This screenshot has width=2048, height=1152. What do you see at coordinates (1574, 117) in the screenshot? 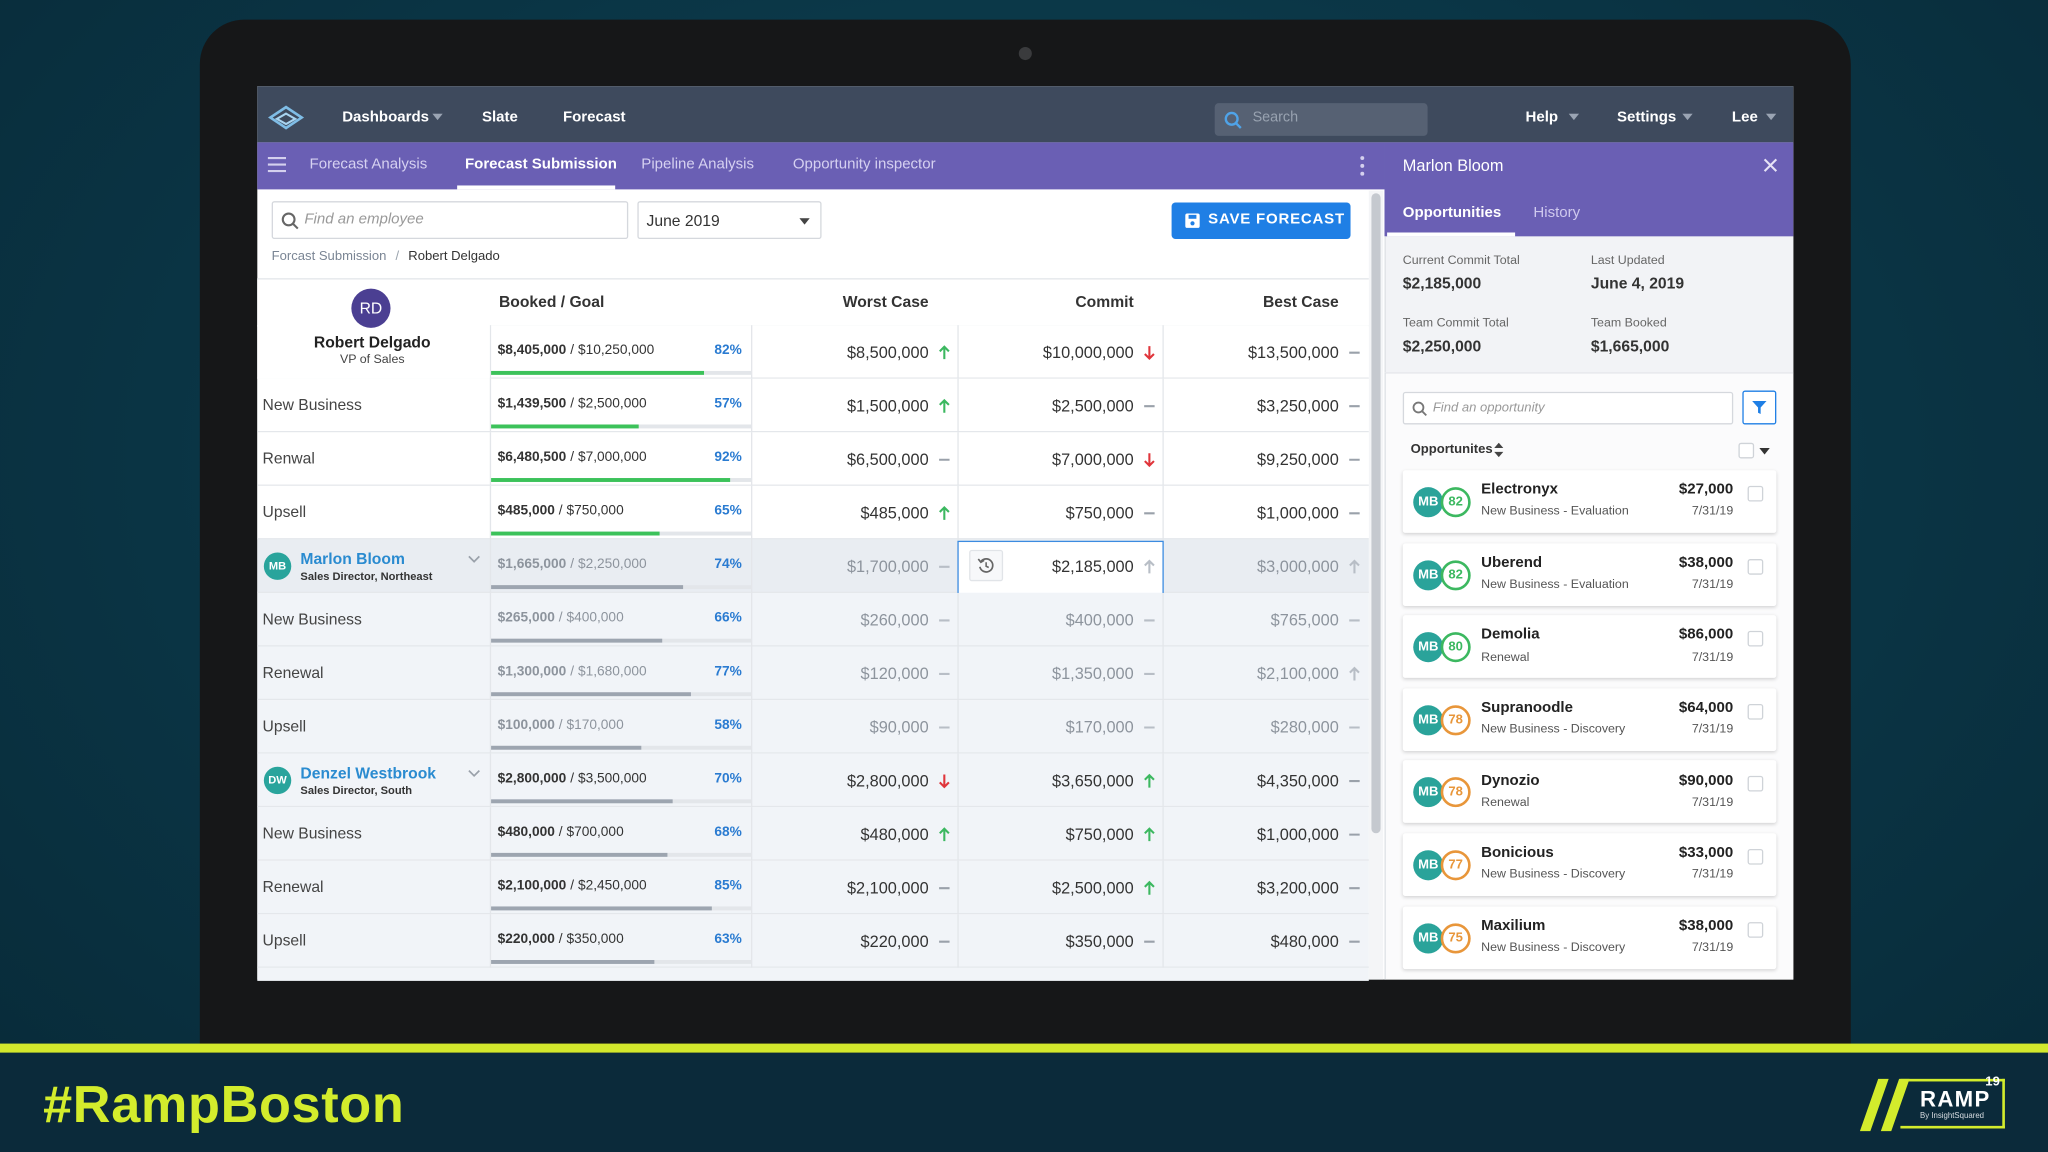
I see `caret-svg` at bounding box center [1574, 117].